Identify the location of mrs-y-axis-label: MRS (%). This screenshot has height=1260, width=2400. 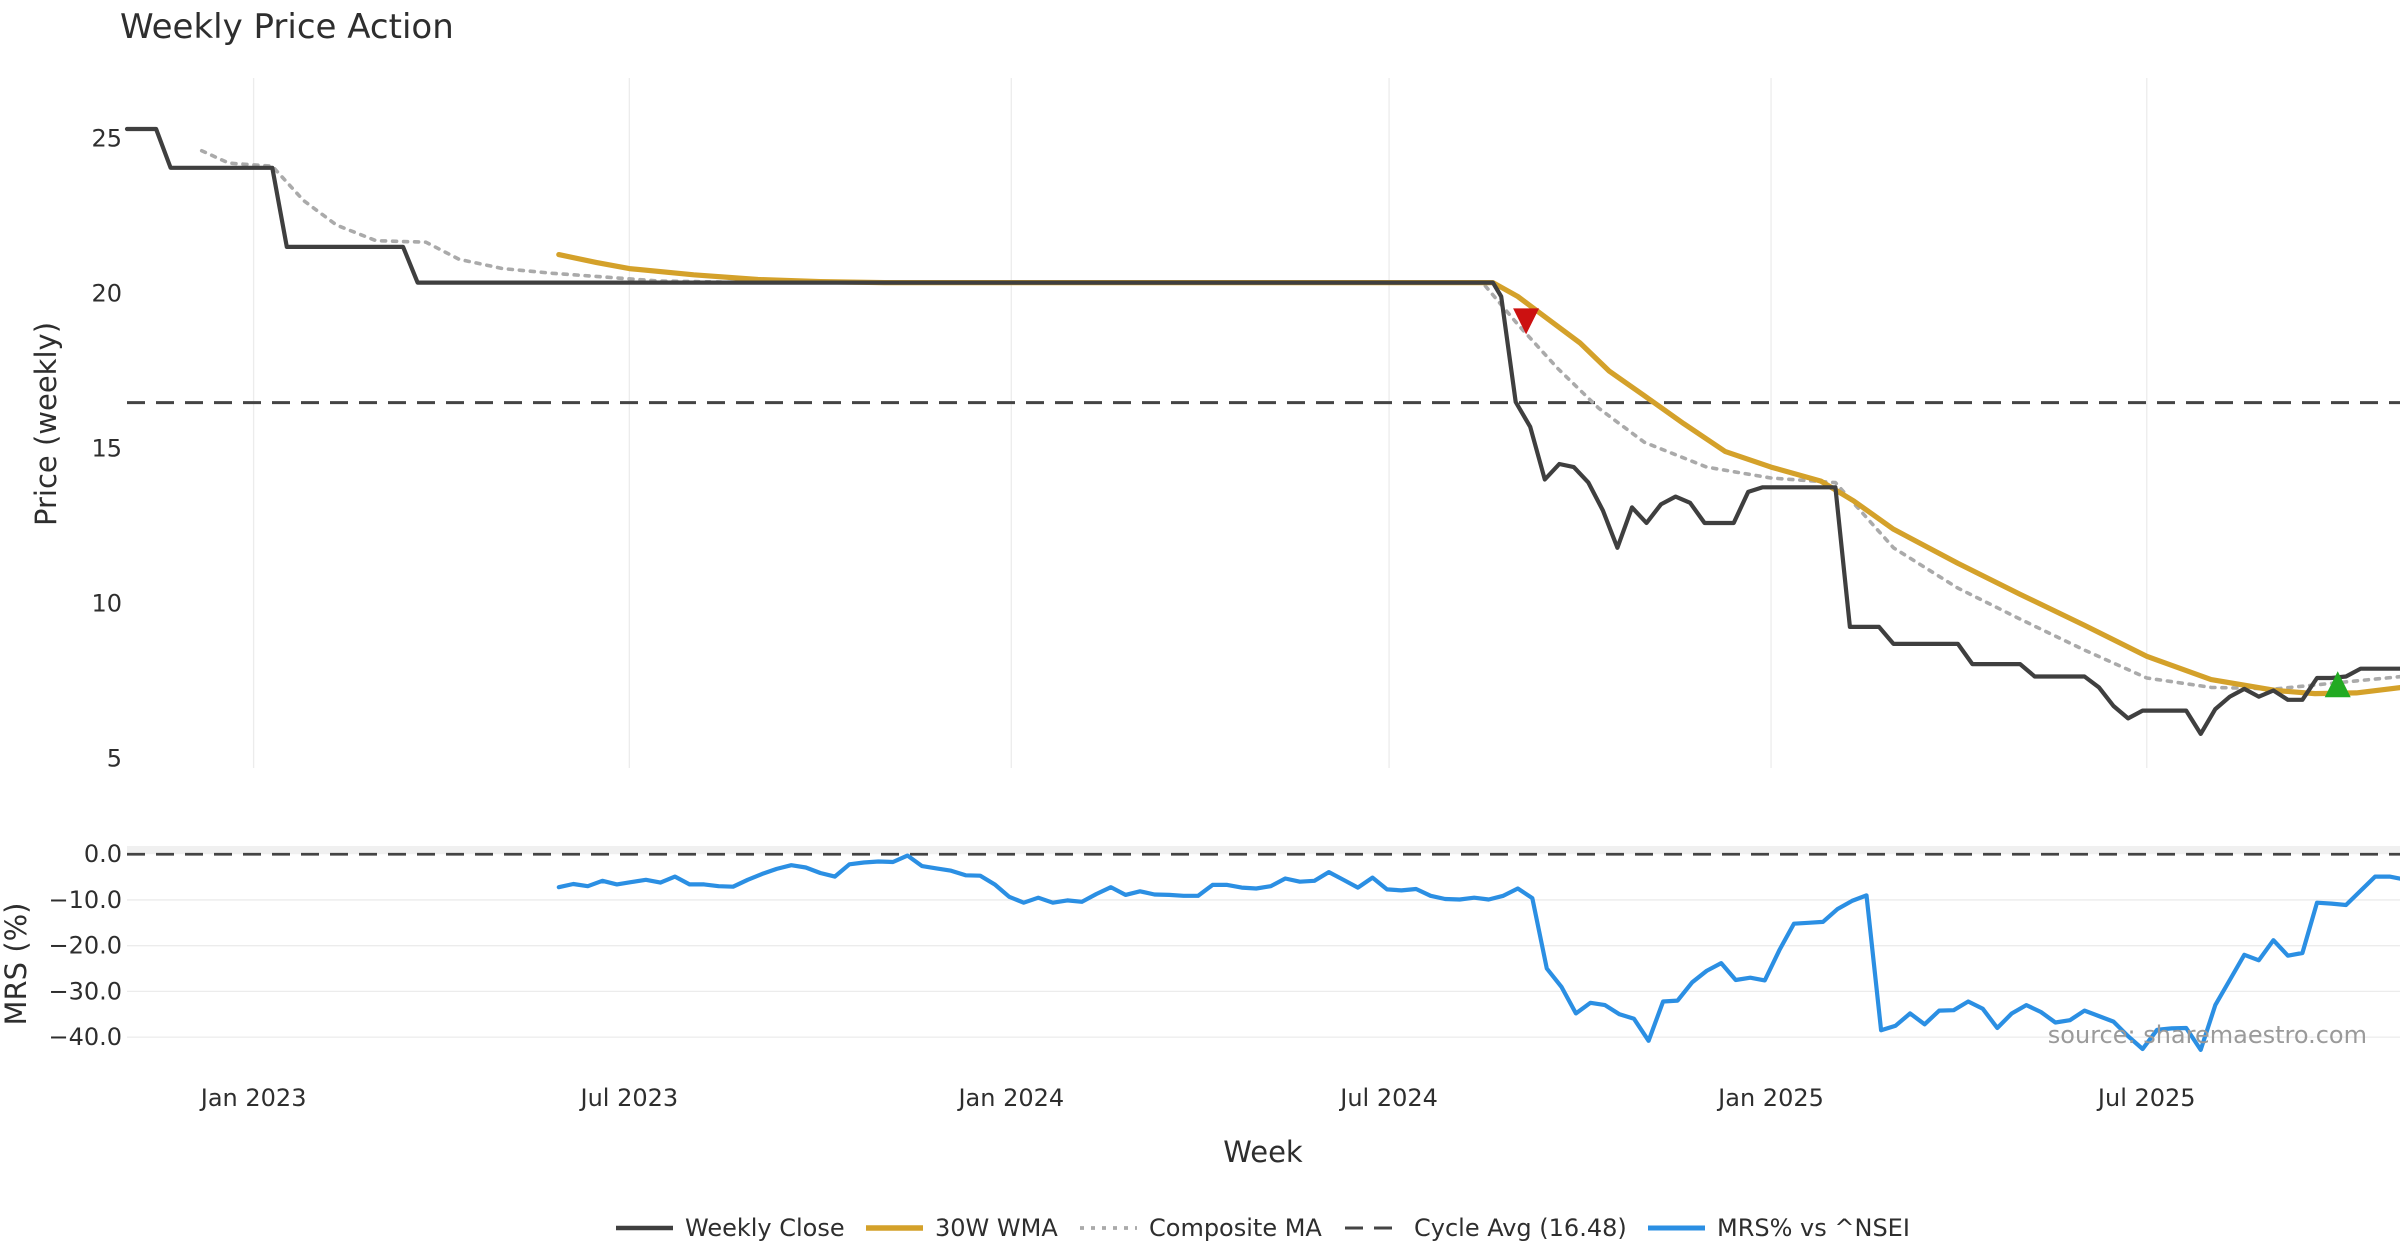
(16, 964).